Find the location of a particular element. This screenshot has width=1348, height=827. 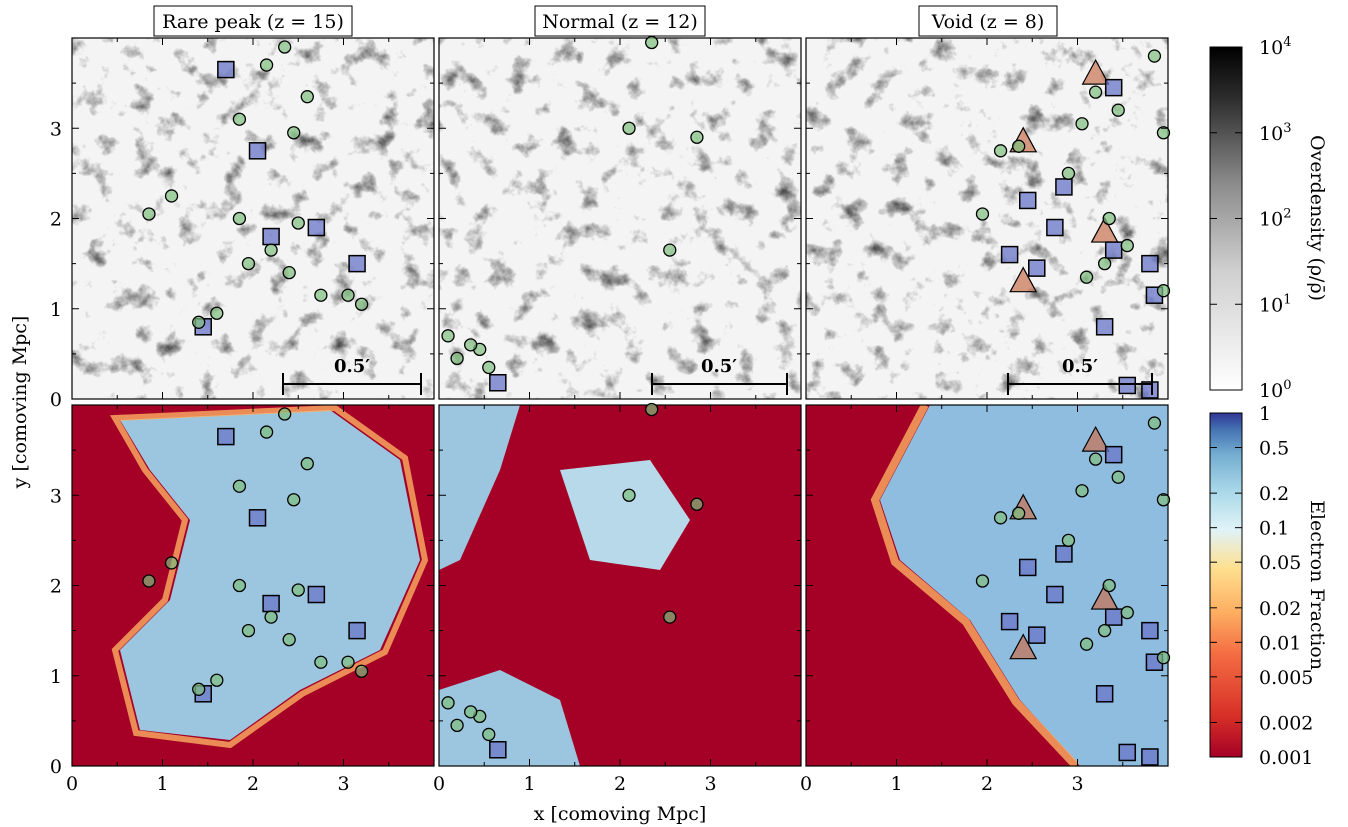

colorbar-tick-label: 0.1 is located at coordinates (1274, 529).